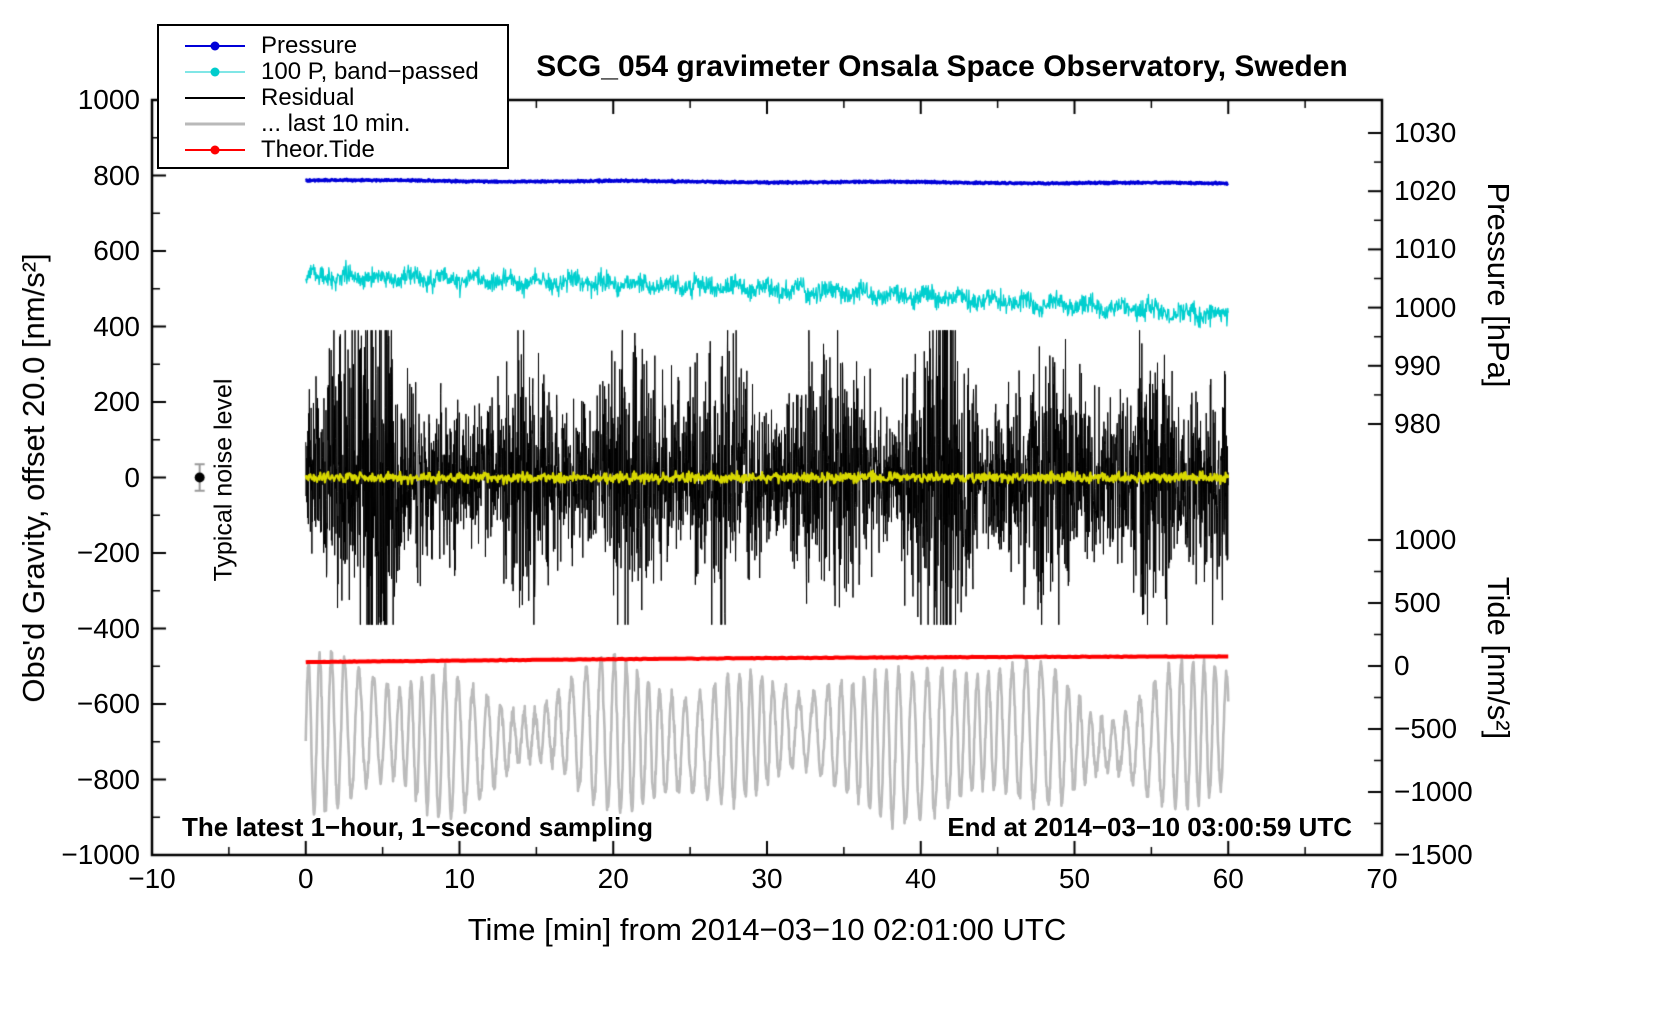  What do you see at coordinates (152, 878) in the screenshot?
I see `x-tick-label: −10` at bounding box center [152, 878].